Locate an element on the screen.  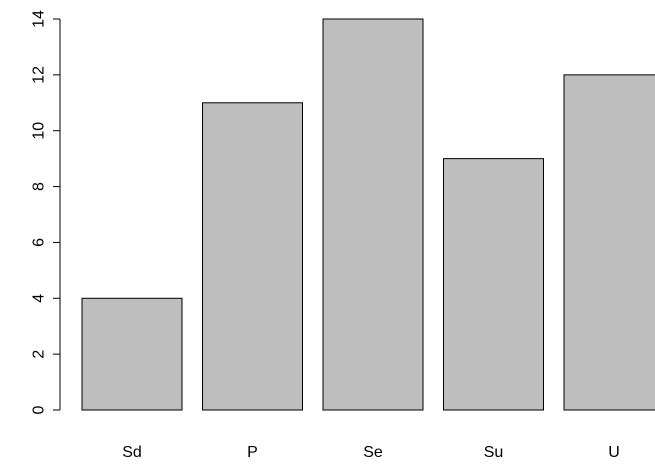
x-axis-labels: Sd P Se Su U is located at coordinates (371, 452).